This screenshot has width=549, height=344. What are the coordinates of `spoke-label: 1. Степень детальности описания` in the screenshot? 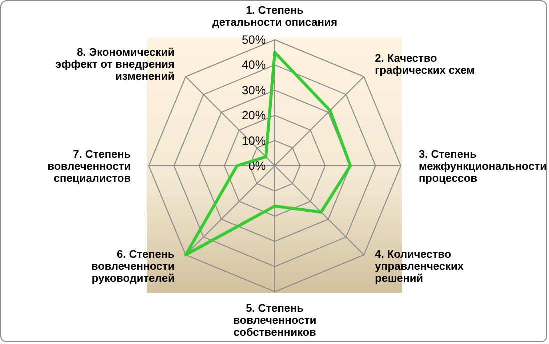 It's located at (275, 17).